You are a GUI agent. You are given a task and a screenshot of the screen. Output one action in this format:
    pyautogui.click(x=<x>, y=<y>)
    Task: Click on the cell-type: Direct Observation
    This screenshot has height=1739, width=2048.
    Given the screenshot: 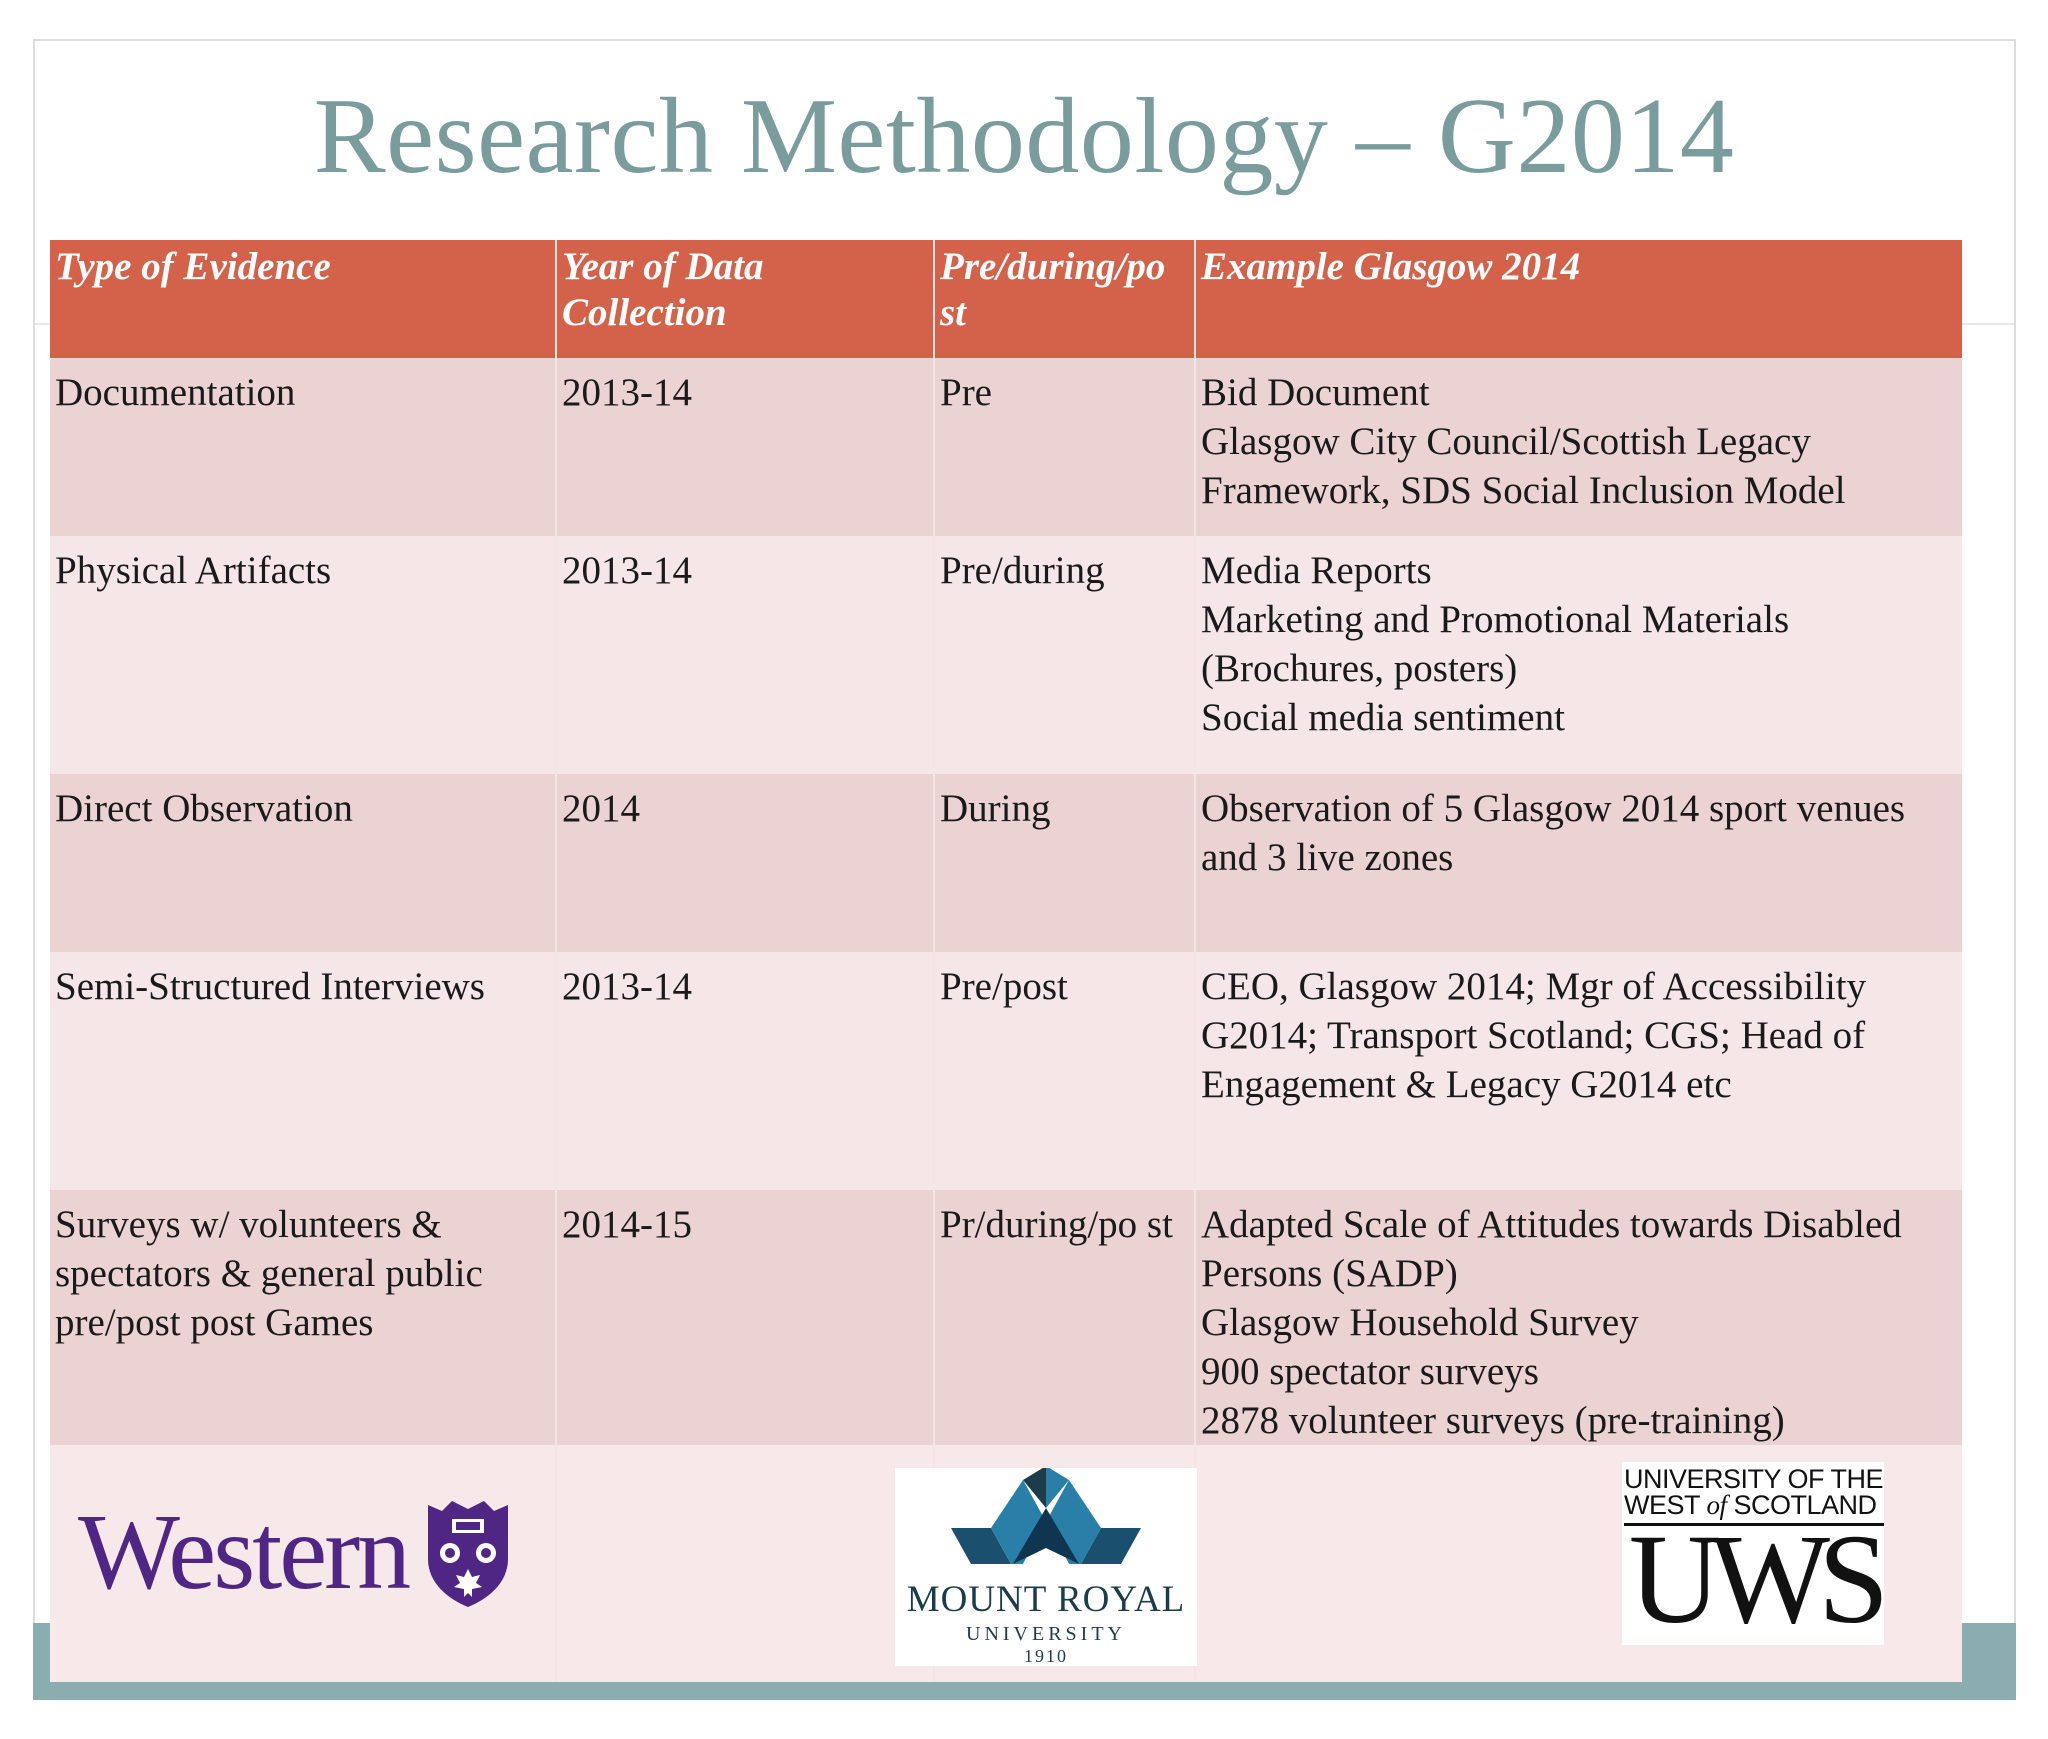 What is the action you would take?
    pyautogui.click(x=303, y=863)
    